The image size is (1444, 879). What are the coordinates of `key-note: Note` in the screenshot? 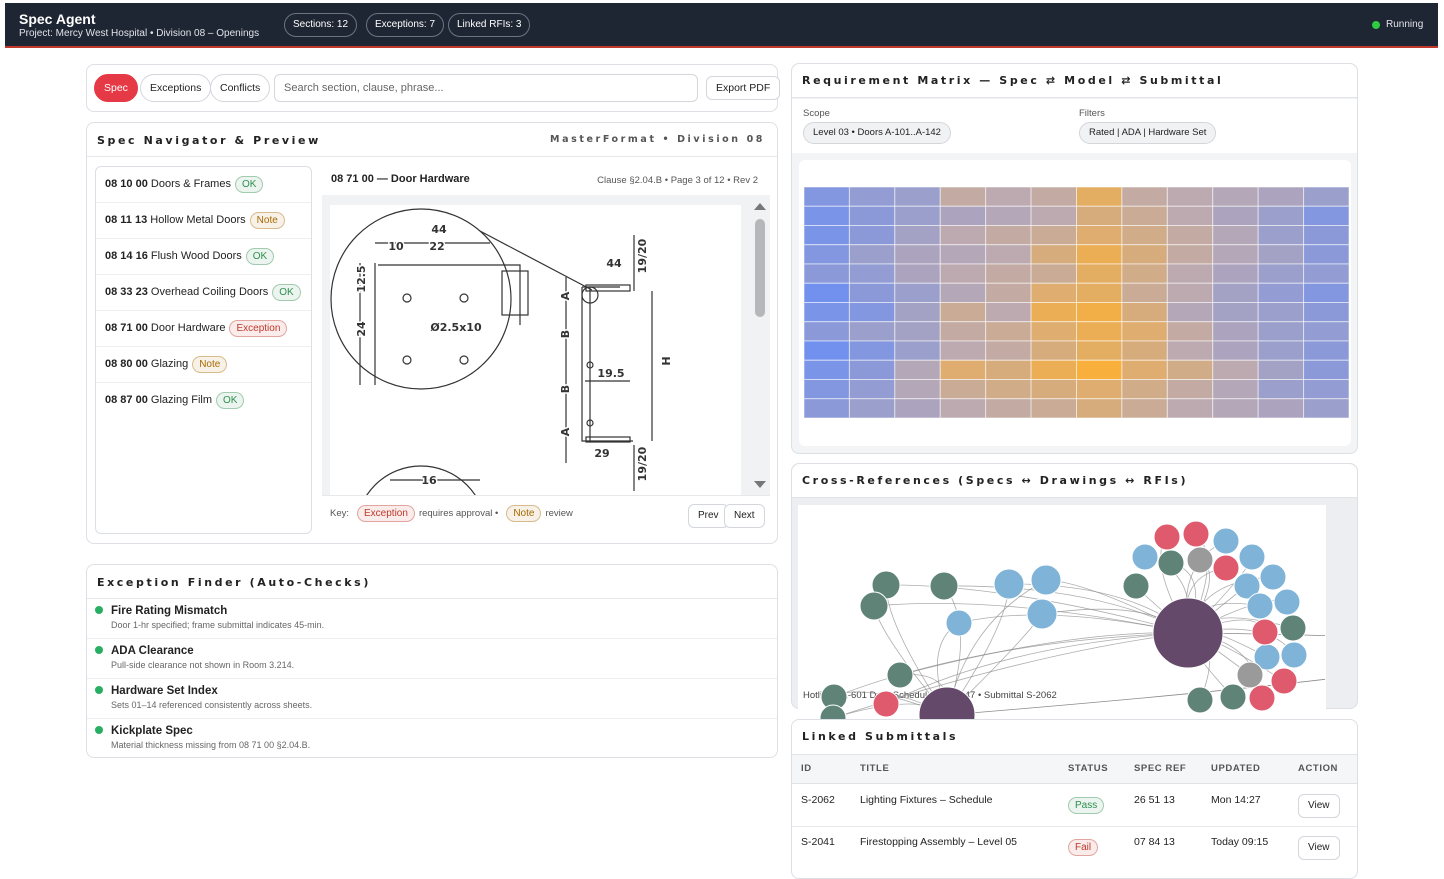 It's located at (524, 513).